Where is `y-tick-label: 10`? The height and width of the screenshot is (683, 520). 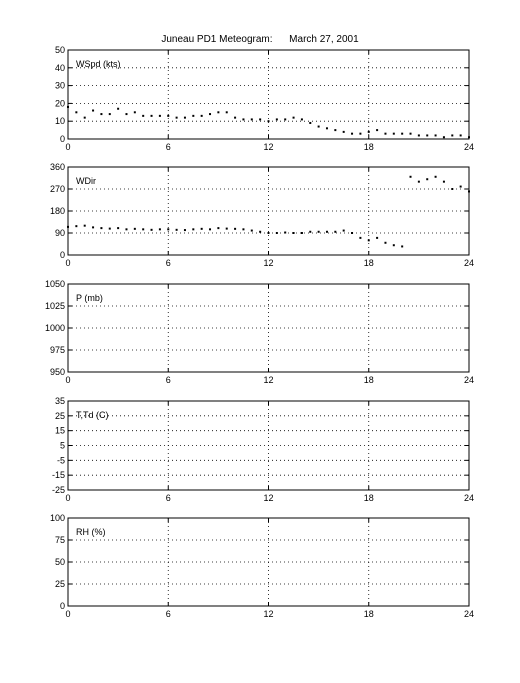 y-tick-label: 10 is located at coordinates (60, 121).